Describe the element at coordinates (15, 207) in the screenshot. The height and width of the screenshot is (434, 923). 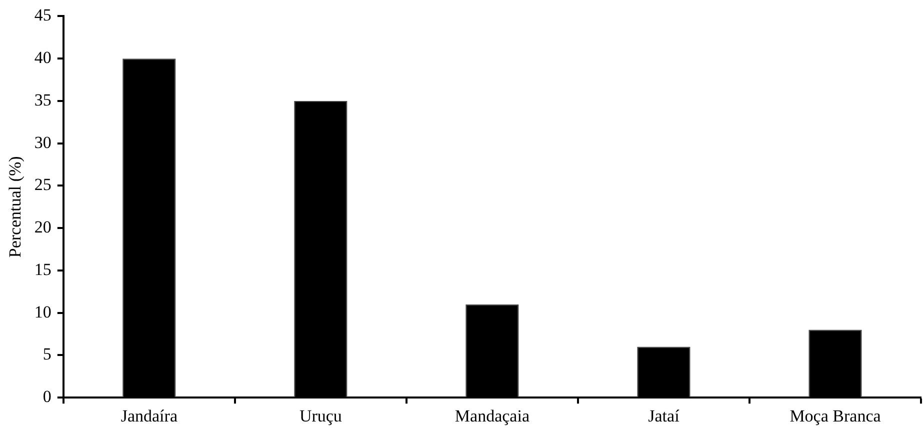
I see `y-axis-title: Percentual (%)` at that location.